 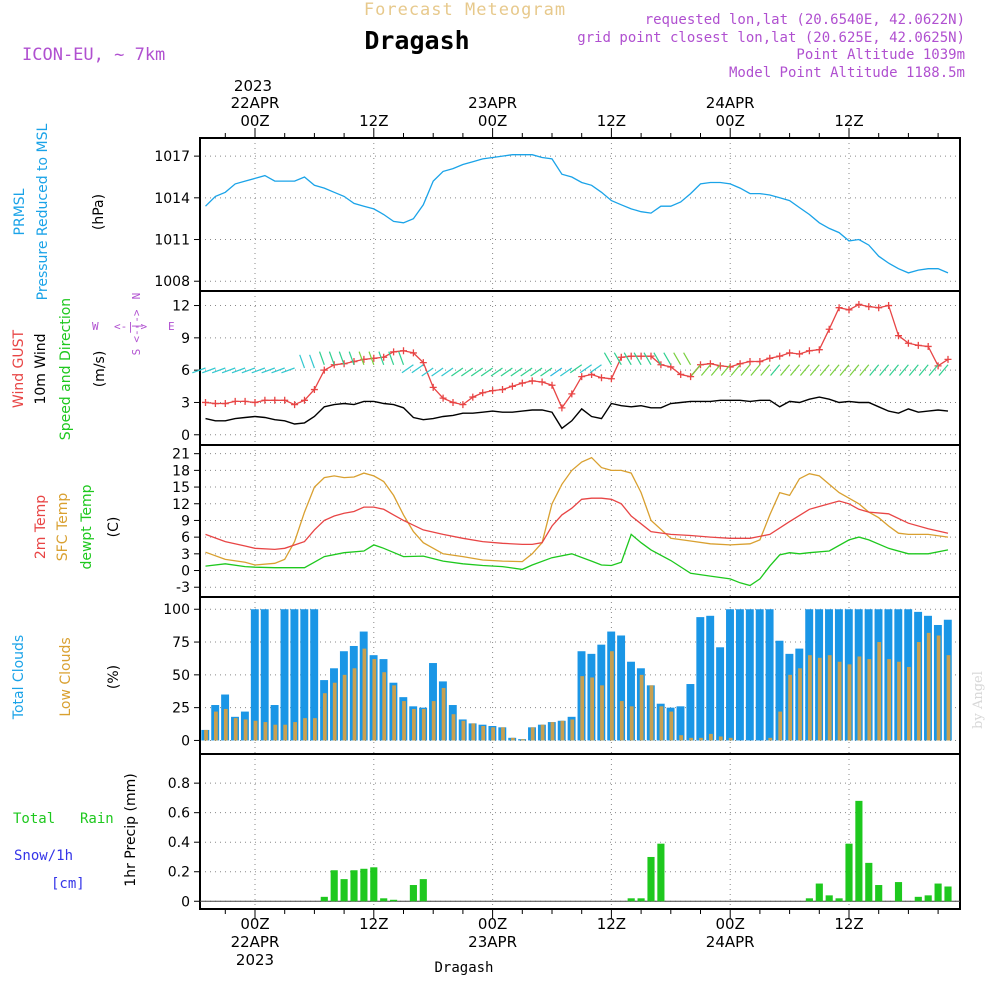 What do you see at coordinates (66, 676) in the screenshot?
I see `clouds-label-low: Low Clouds` at bounding box center [66, 676].